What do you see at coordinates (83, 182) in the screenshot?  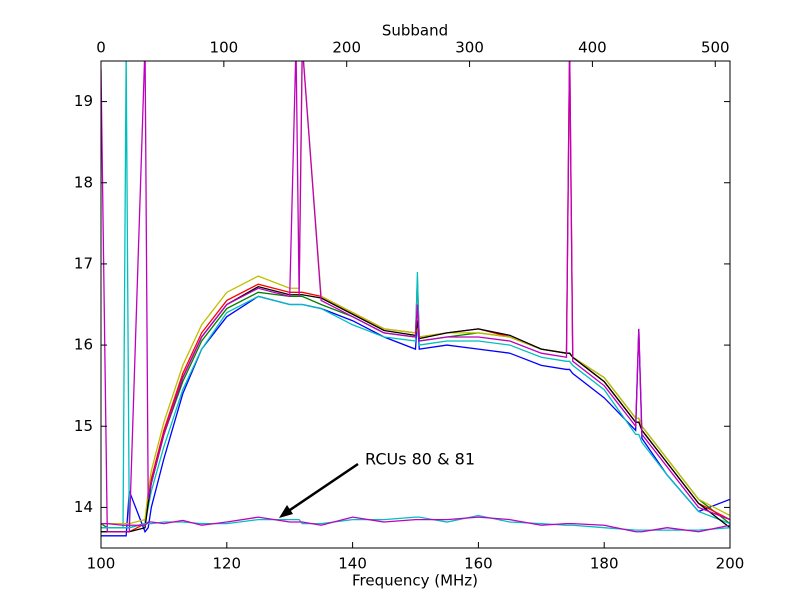 I see `y-tick-label: 18` at bounding box center [83, 182].